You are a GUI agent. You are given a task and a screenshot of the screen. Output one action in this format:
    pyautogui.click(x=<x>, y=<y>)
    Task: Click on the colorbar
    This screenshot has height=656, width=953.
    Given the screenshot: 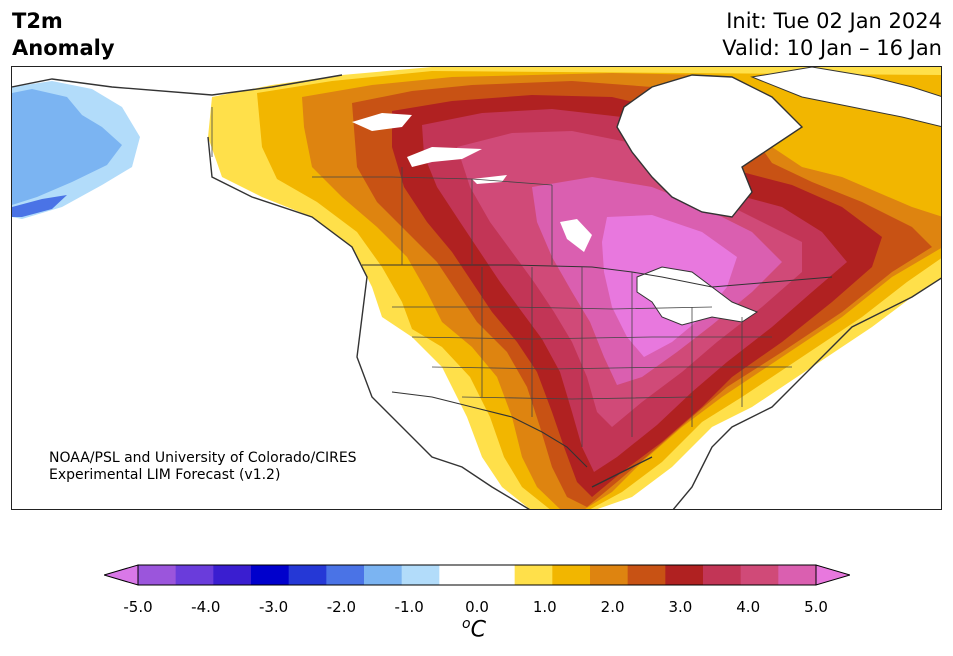 What is the action you would take?
    pyautogui.click(x=477, y=575)
    